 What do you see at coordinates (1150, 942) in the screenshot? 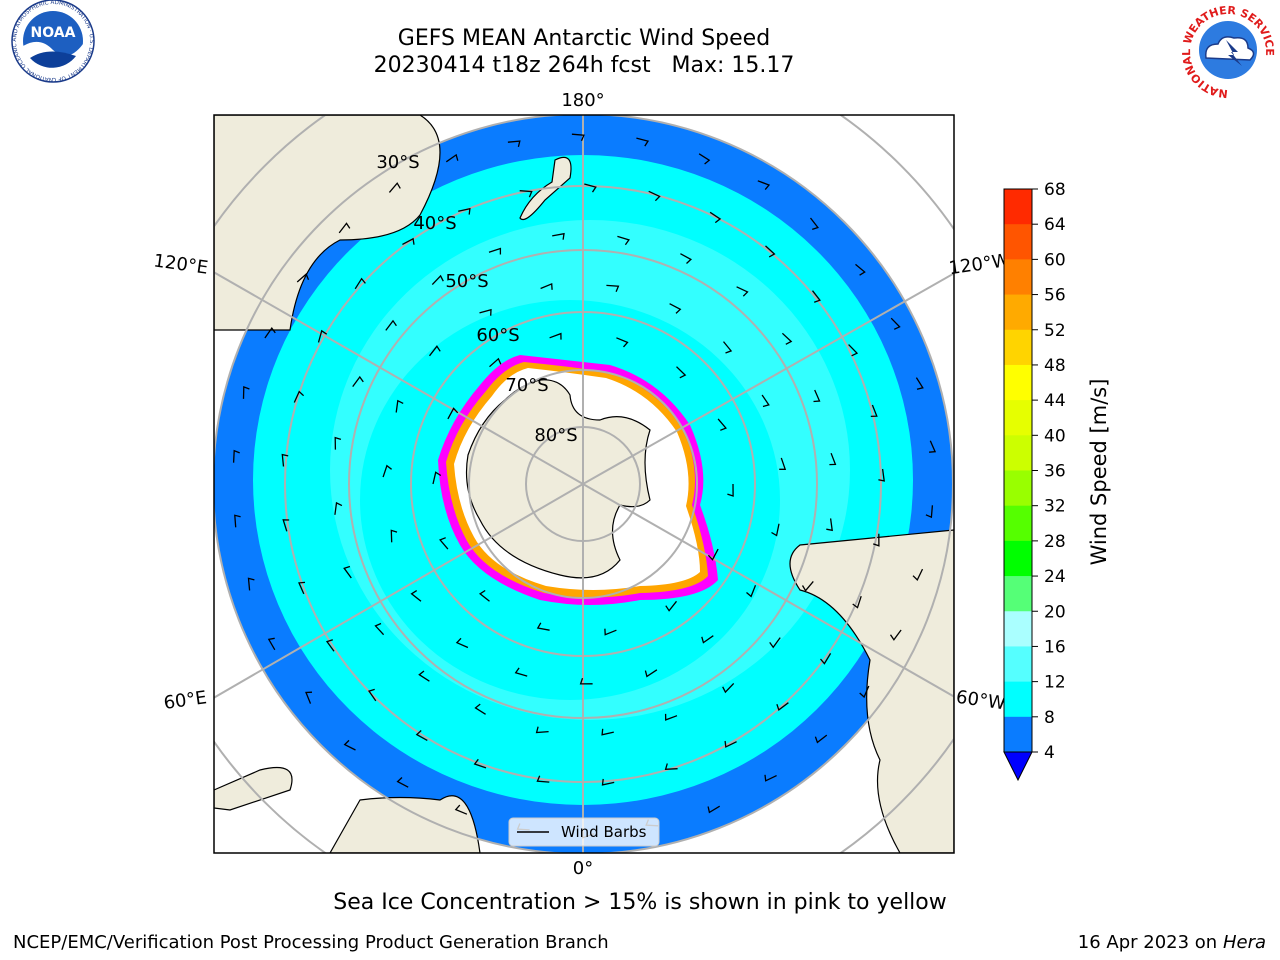
I see `run-date-text: 16 Apr 2023 on` at bounding box center [1150, 942].